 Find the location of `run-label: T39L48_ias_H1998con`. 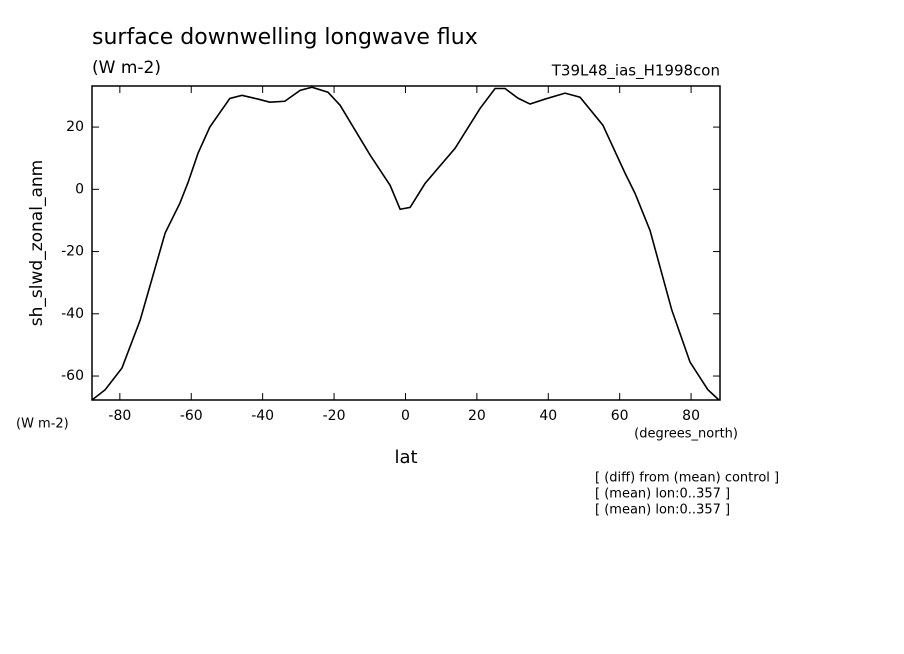

run-label: T39L48_ias_H1998con is located at coordinates (635, 71).